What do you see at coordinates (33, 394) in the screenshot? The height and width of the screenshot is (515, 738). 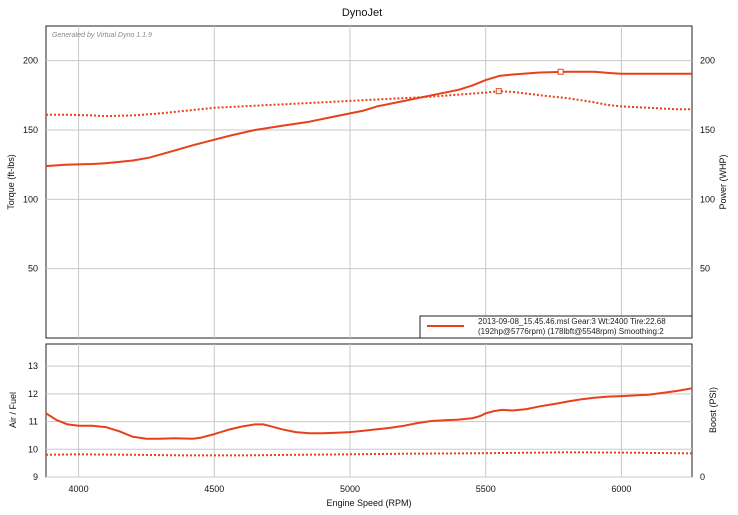 I see `bottom-y-tick-label: 12` at bounding box center [33, 394].